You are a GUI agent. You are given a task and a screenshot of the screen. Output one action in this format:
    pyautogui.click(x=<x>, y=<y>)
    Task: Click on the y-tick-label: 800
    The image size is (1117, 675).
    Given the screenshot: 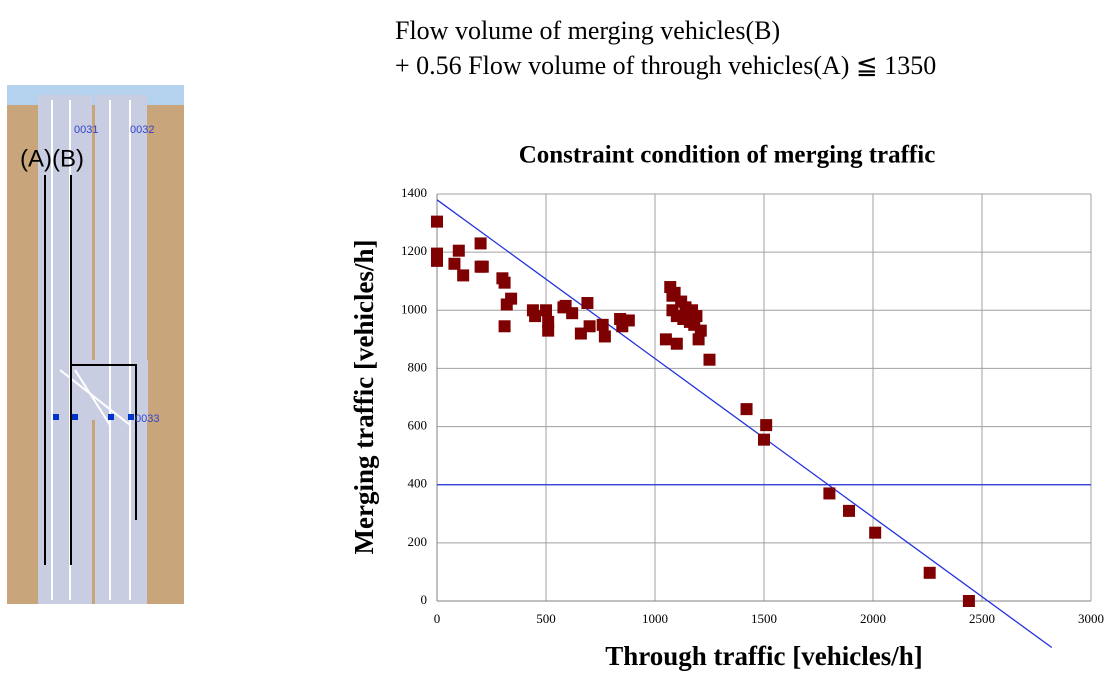 What is the action you would take?
    pyautogui.click(x=418, y=366)
    